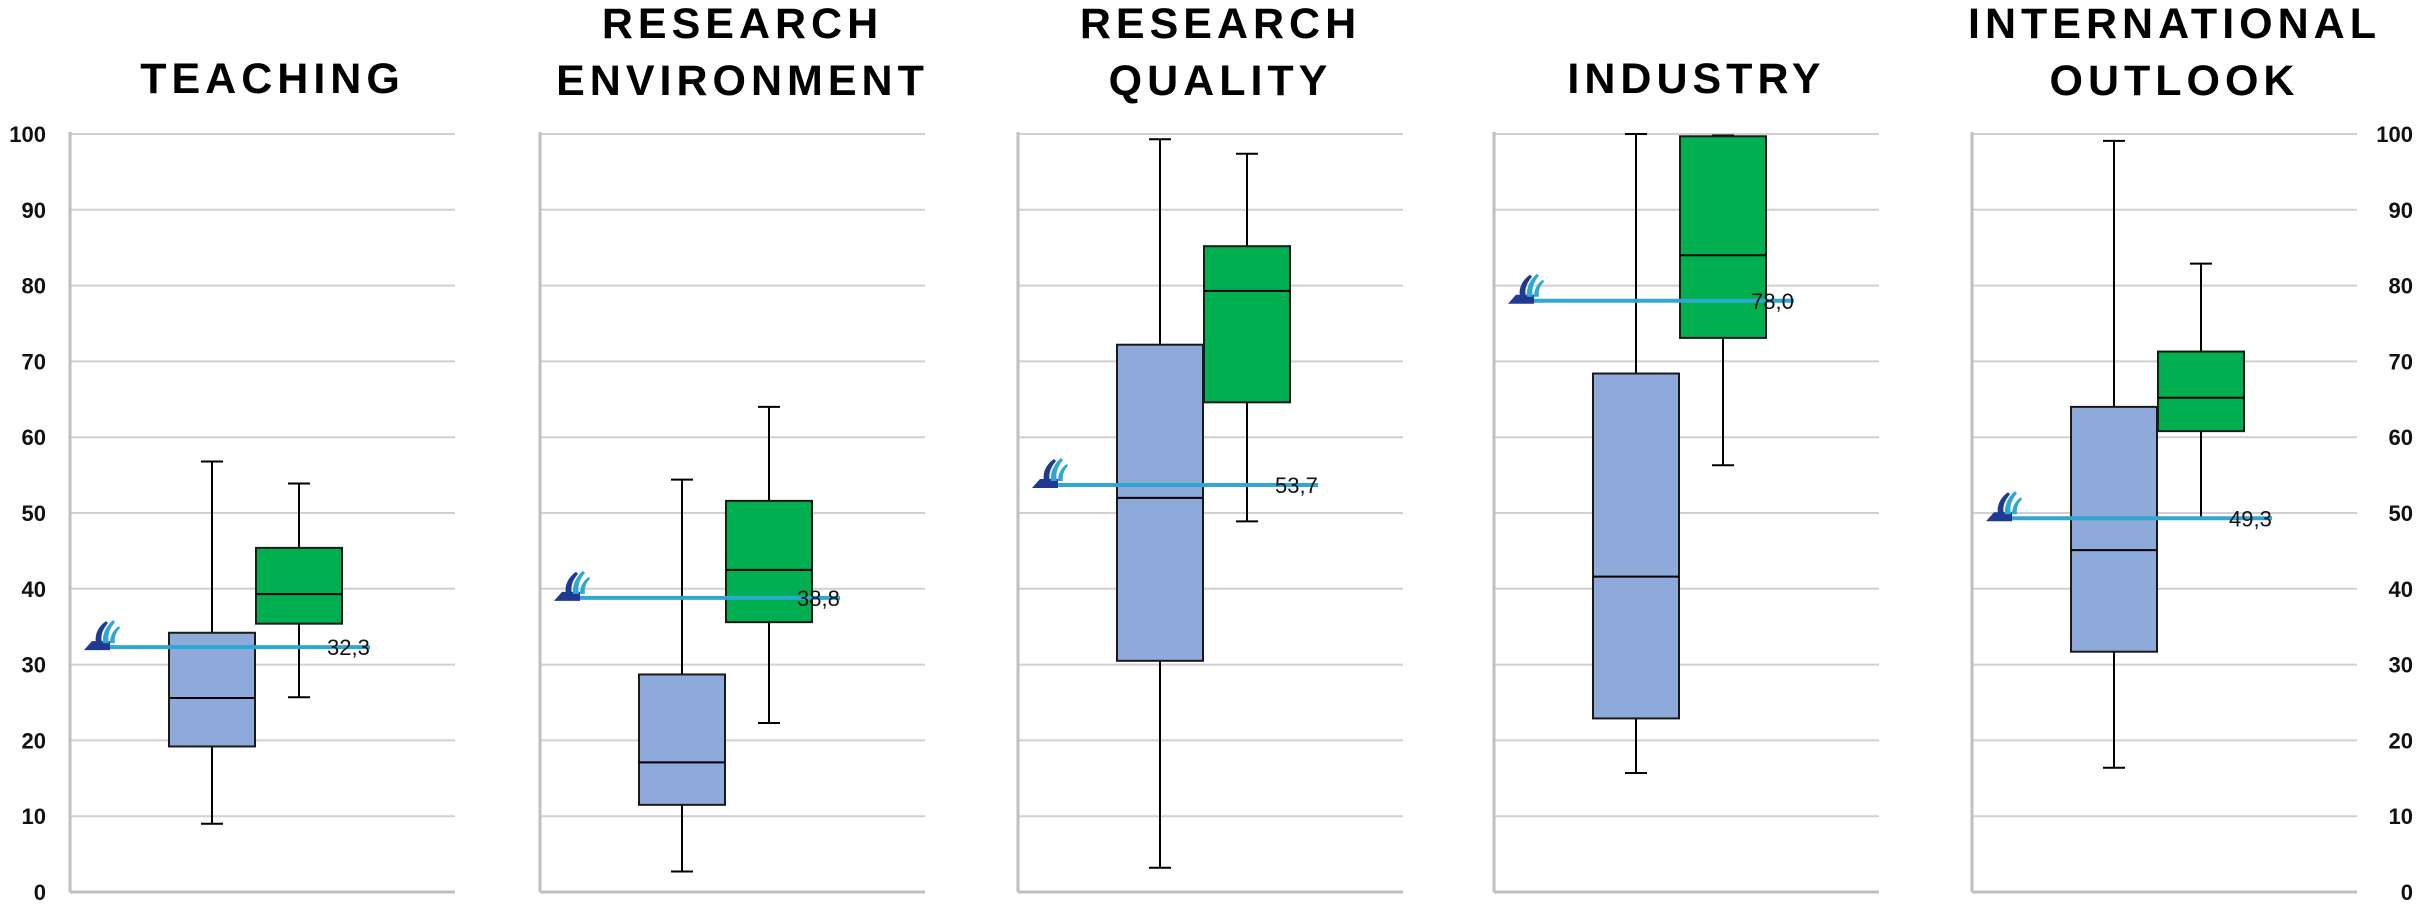  Describe the element at coordinates (2401, 589) in the screenshot. I see `y-tick-label-right: 40` at that location.